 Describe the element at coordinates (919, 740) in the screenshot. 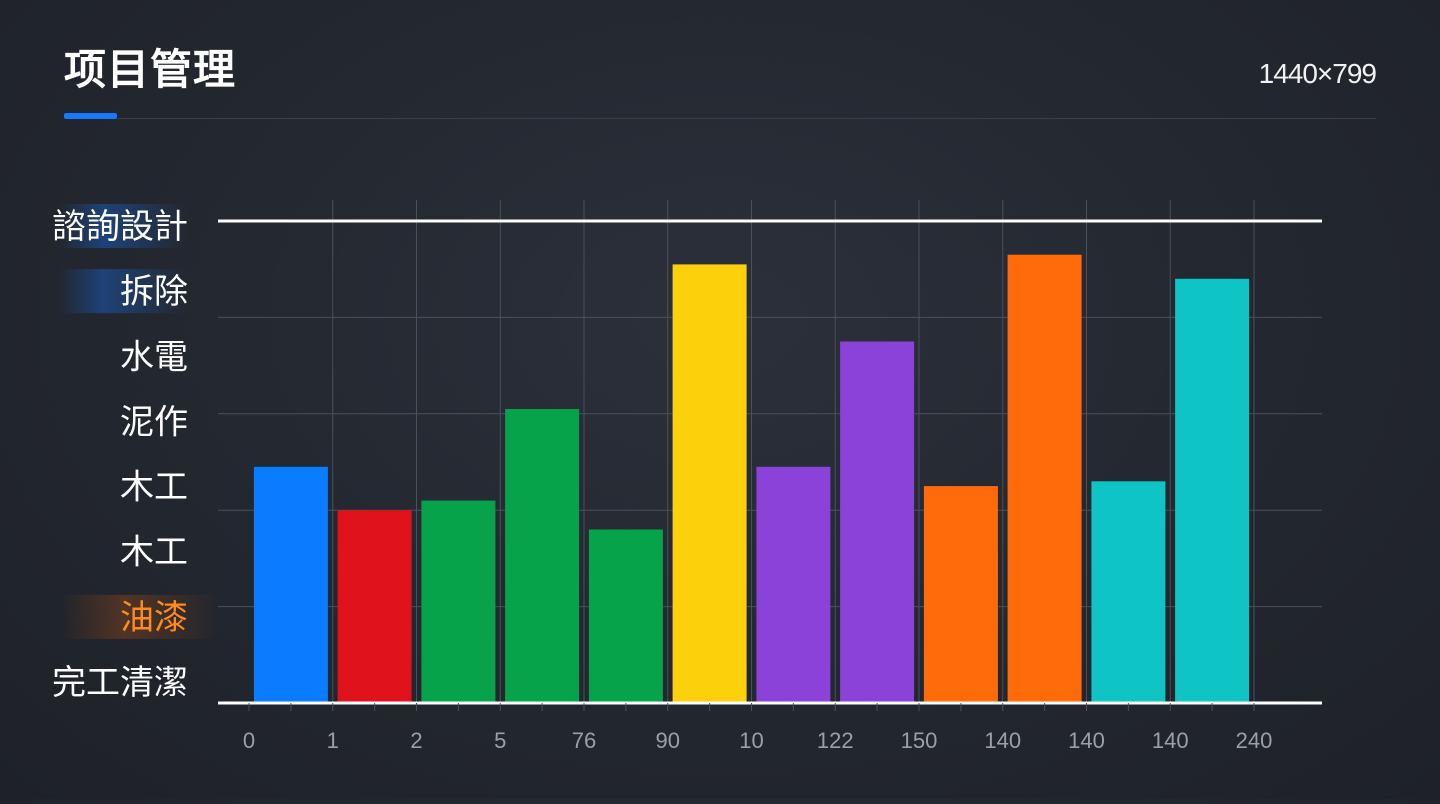

I see `x-axis-label: 150` at that location.